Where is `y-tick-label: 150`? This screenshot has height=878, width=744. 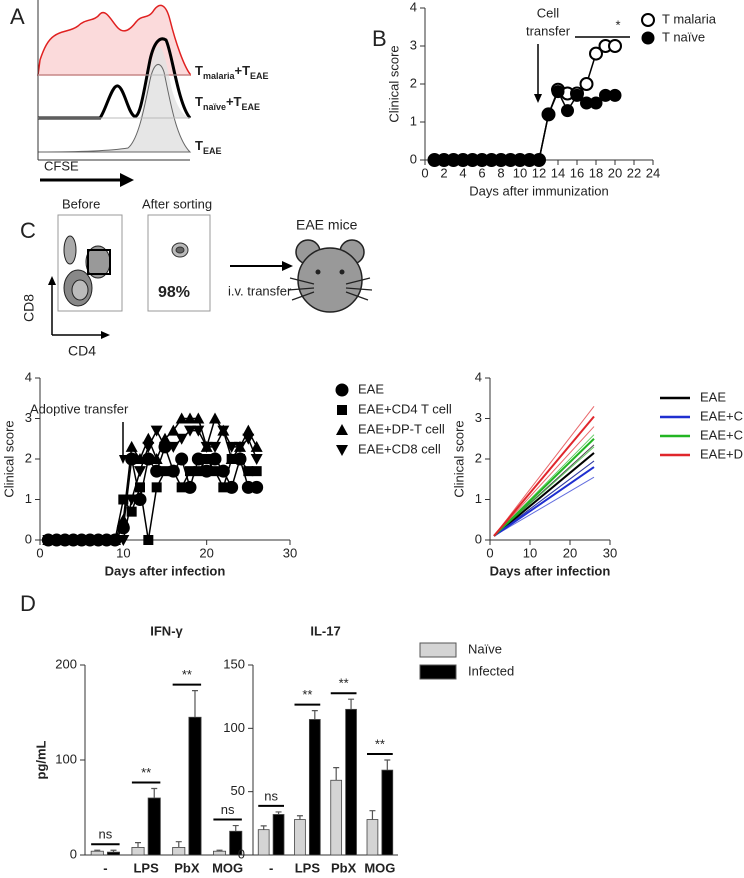
y-tick-label: 150 is located at coordinates (234, 663).